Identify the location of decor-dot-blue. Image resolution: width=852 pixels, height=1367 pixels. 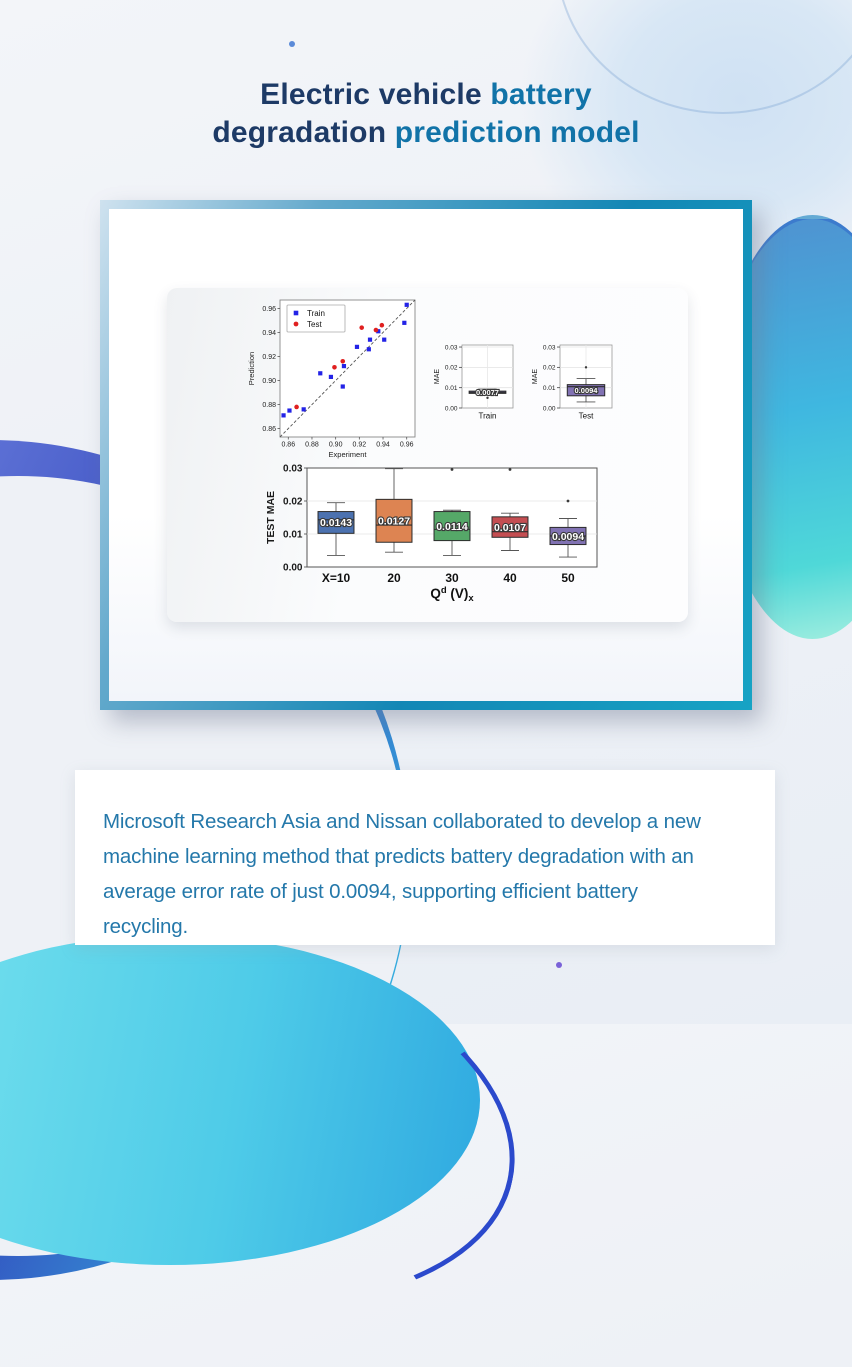
(292, 44).